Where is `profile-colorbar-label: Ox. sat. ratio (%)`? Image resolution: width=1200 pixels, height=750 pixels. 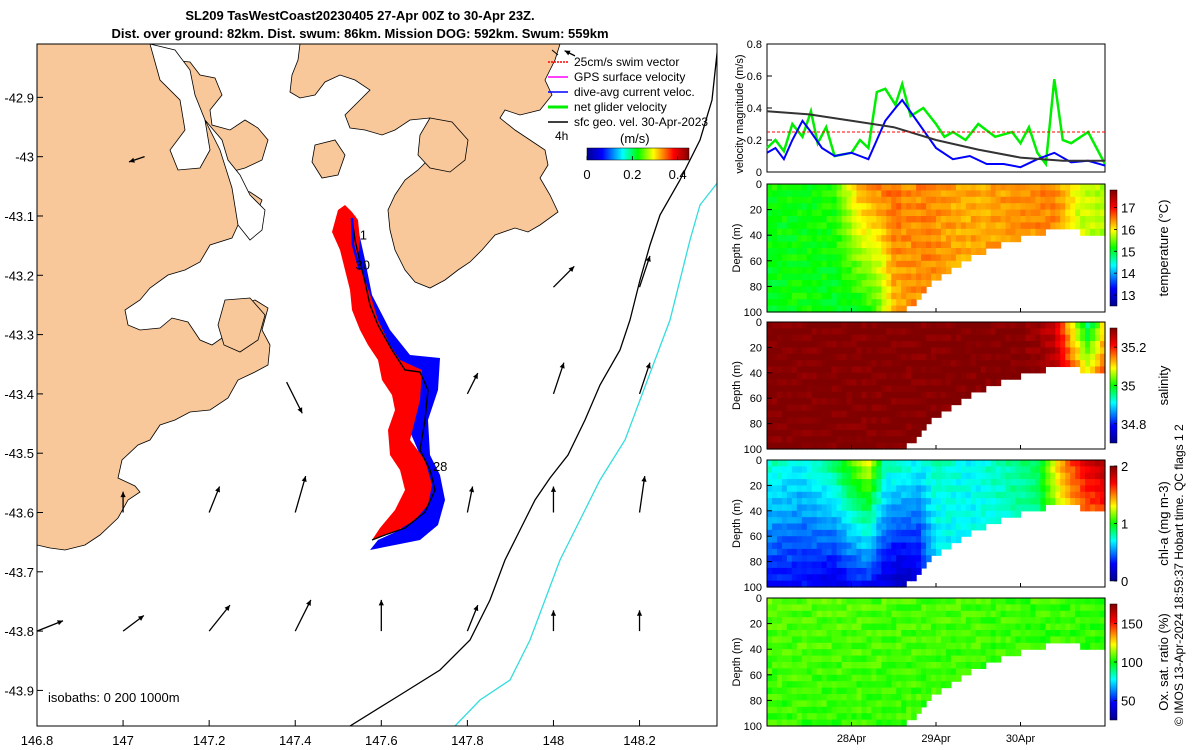 profile-colorbar-label: Ox. sat. ratio (%) is located at coordinates (1163, 662).